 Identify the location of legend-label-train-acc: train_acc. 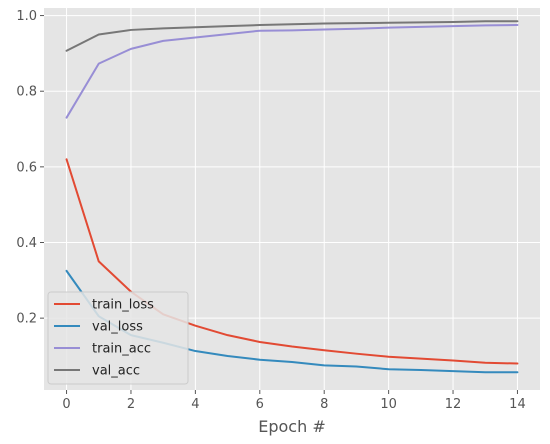
(121, 349).